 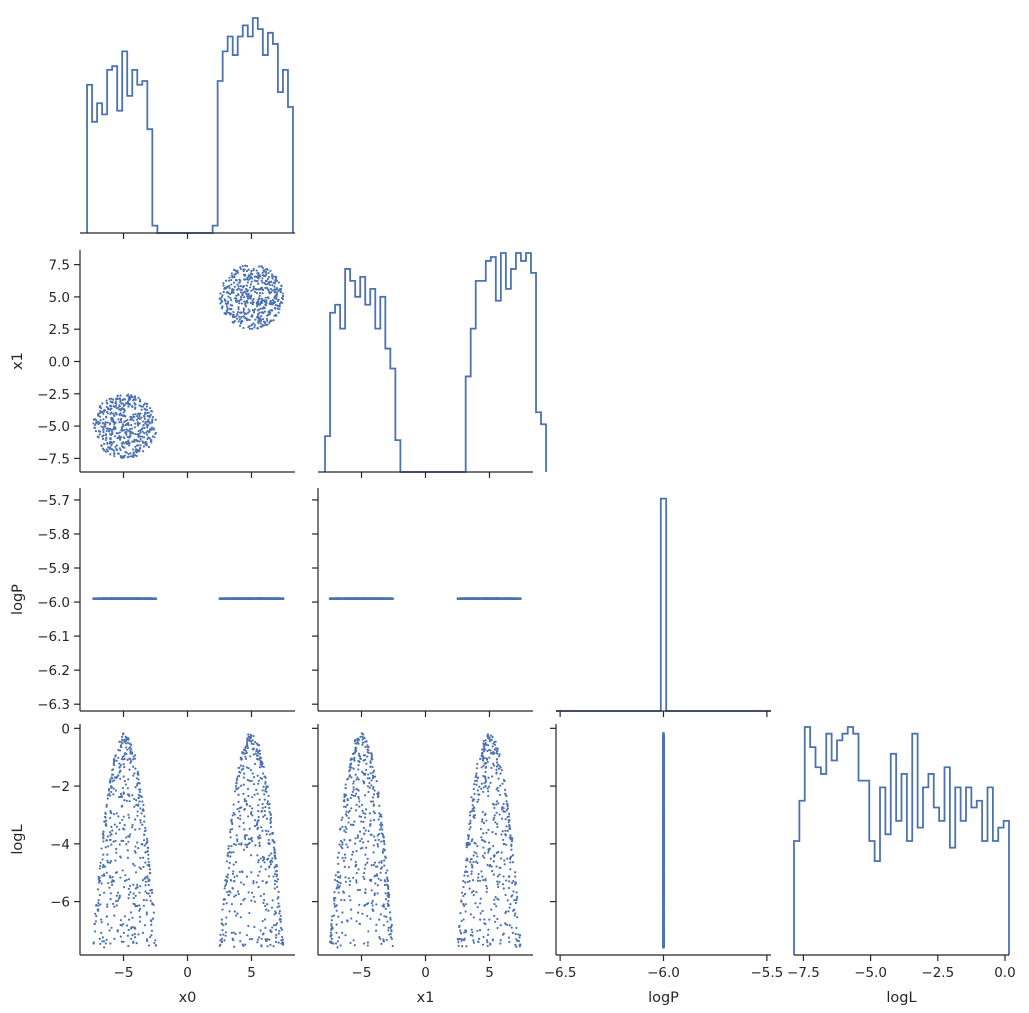 What do you see at coordinates (190, 125) in the screenshot?
I see `hist-x0` at bounding box center [190, 125].